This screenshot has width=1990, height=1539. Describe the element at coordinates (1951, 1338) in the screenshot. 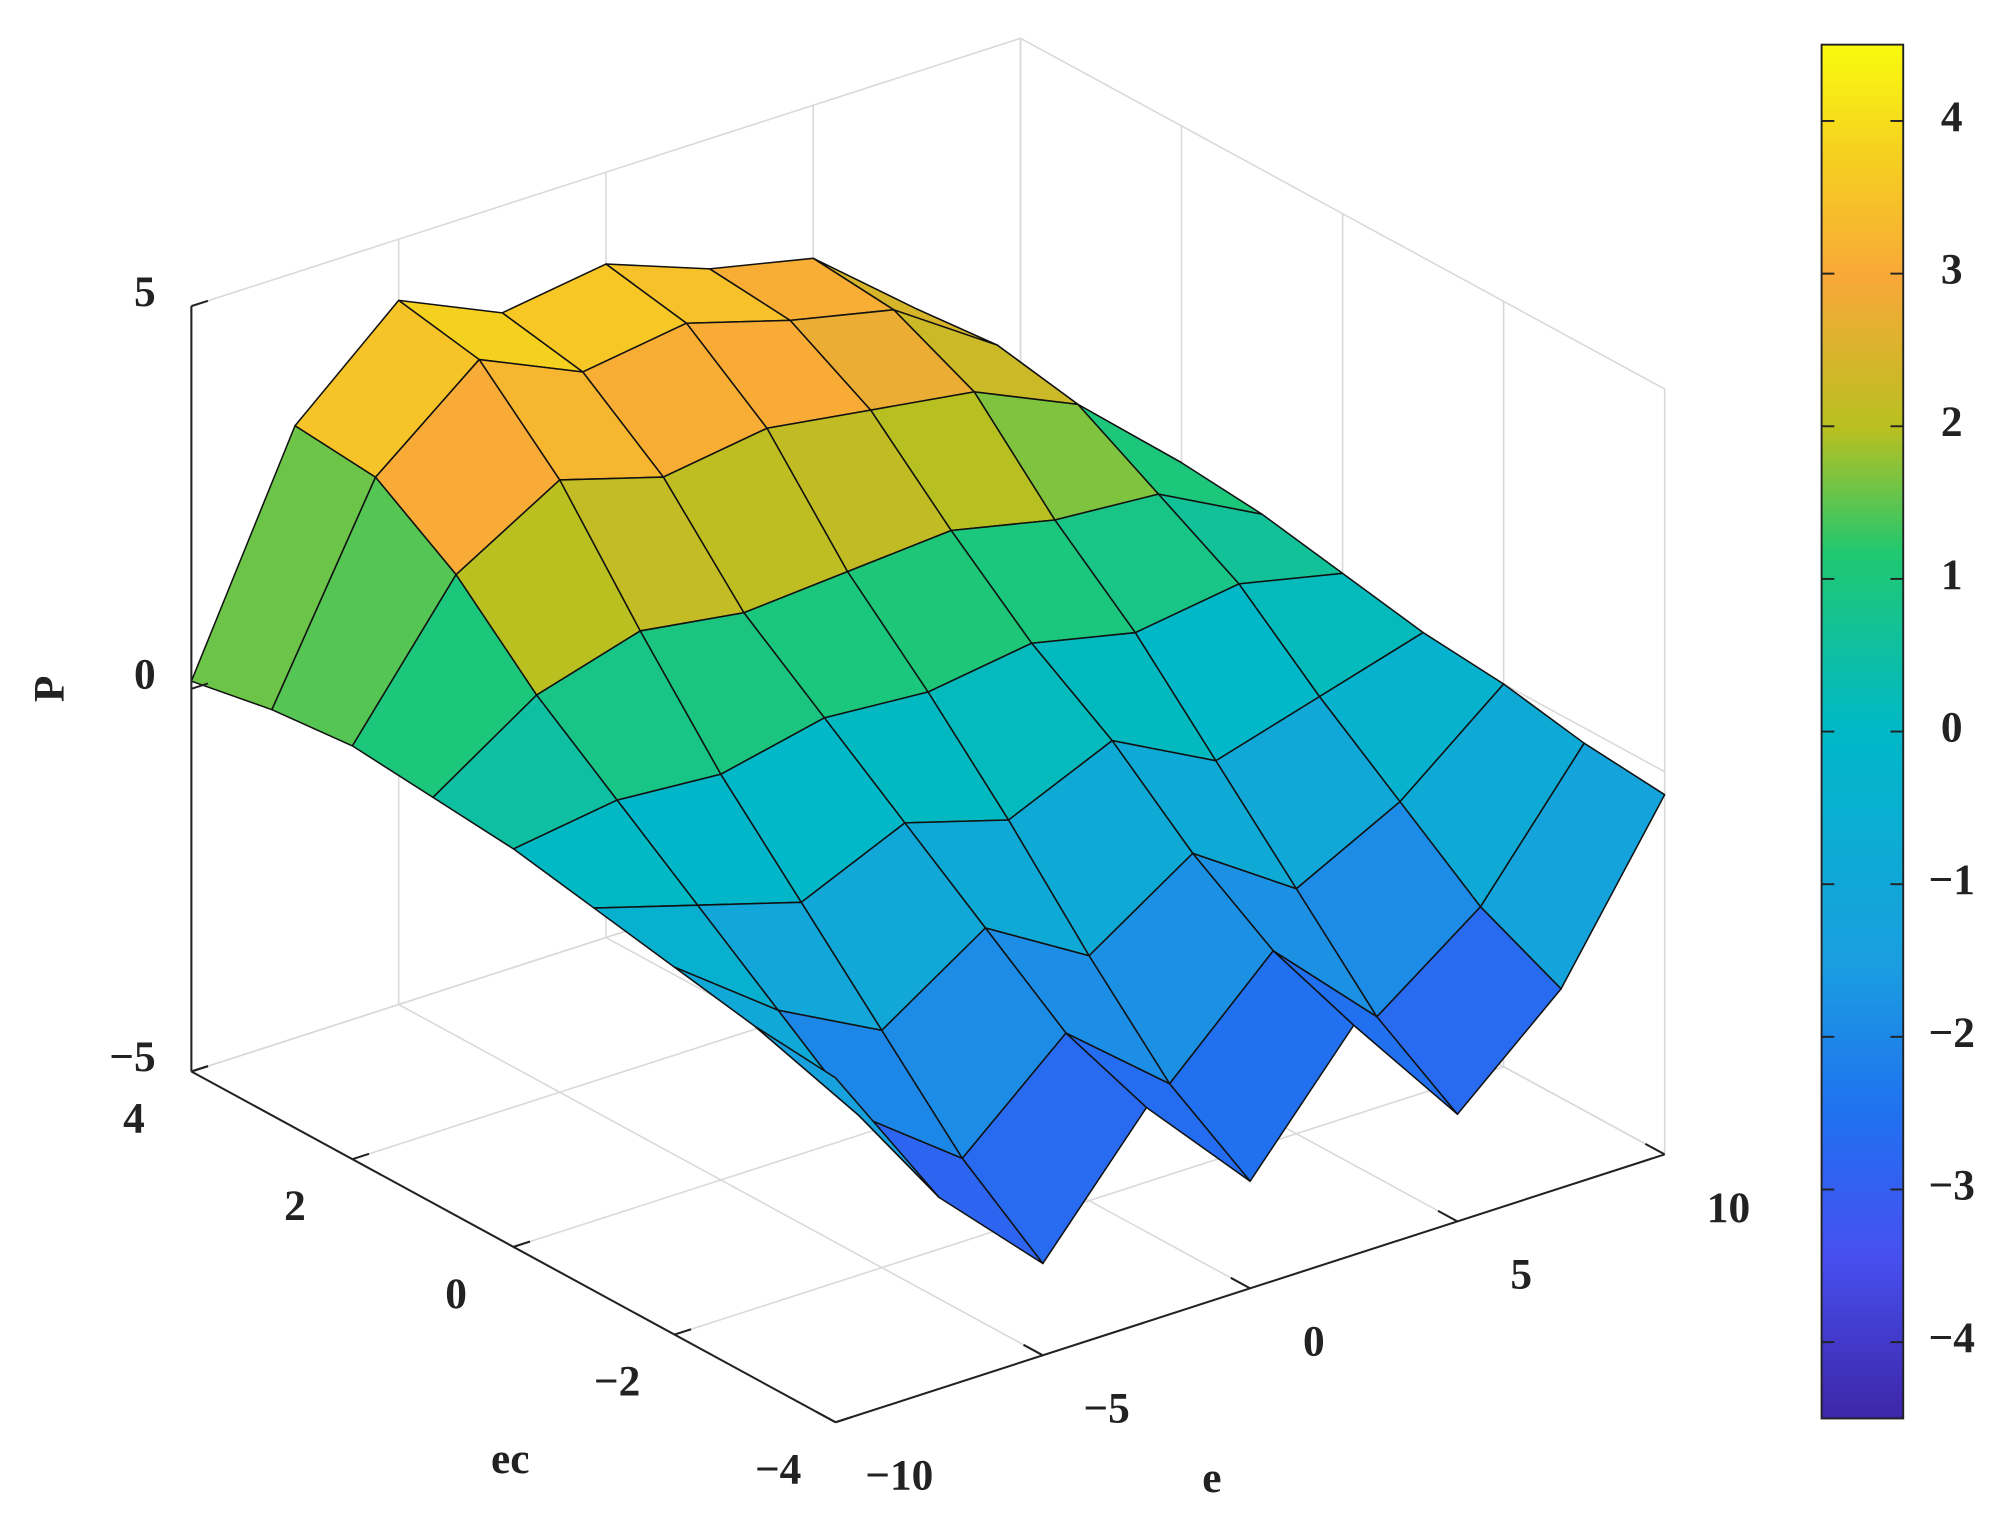

I see `colorbar-tick-label: −4` at that location.